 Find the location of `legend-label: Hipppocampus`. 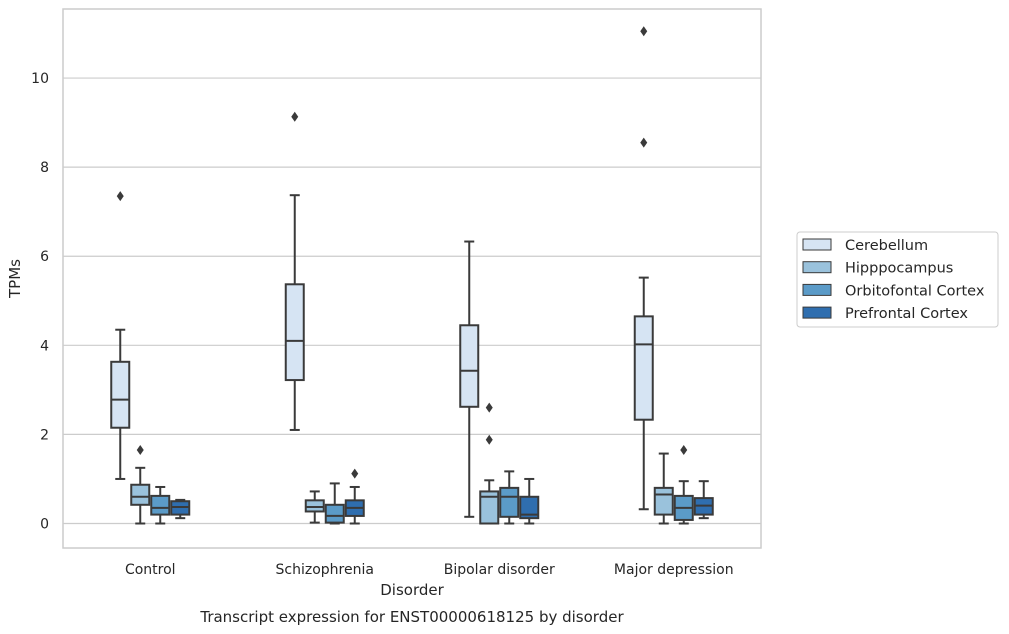

legend-label: Hipppocampus is located at coordinates (899, 269).